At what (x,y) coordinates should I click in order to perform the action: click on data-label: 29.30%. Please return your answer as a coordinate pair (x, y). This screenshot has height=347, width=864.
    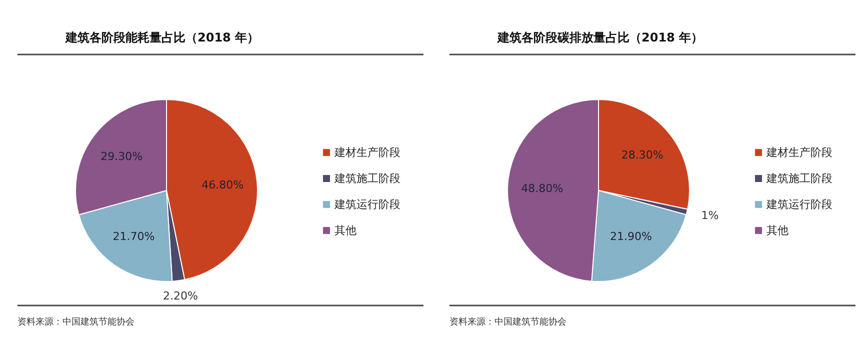
    Looking at the image, I should click on (121, 156).